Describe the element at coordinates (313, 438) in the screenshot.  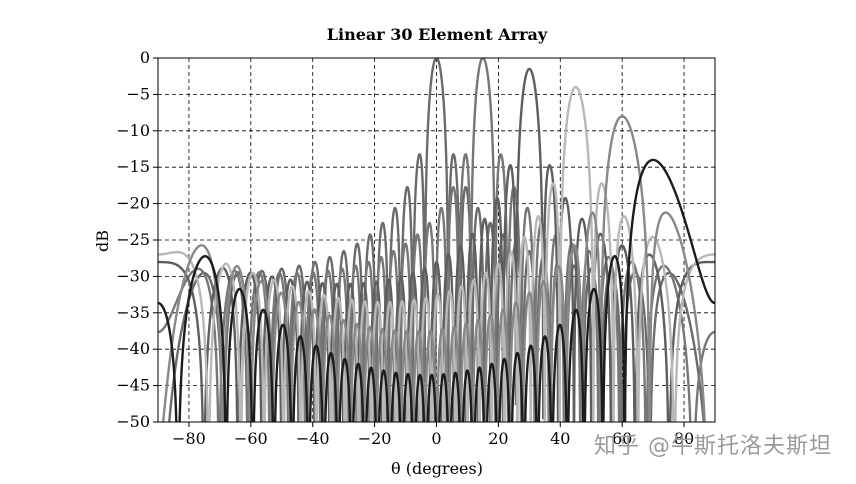
I see `x-tick-label: −40` at that location.